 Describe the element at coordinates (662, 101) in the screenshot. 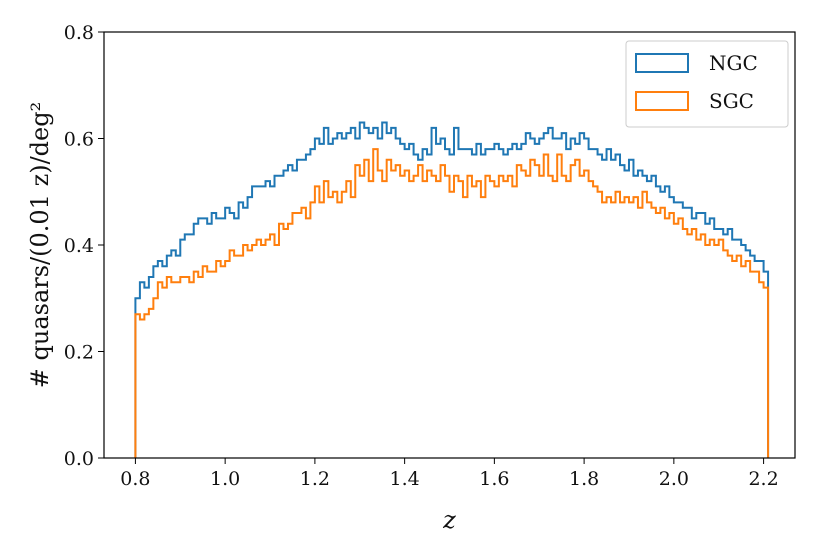

I see `legend-swatch-sgc` at that location.